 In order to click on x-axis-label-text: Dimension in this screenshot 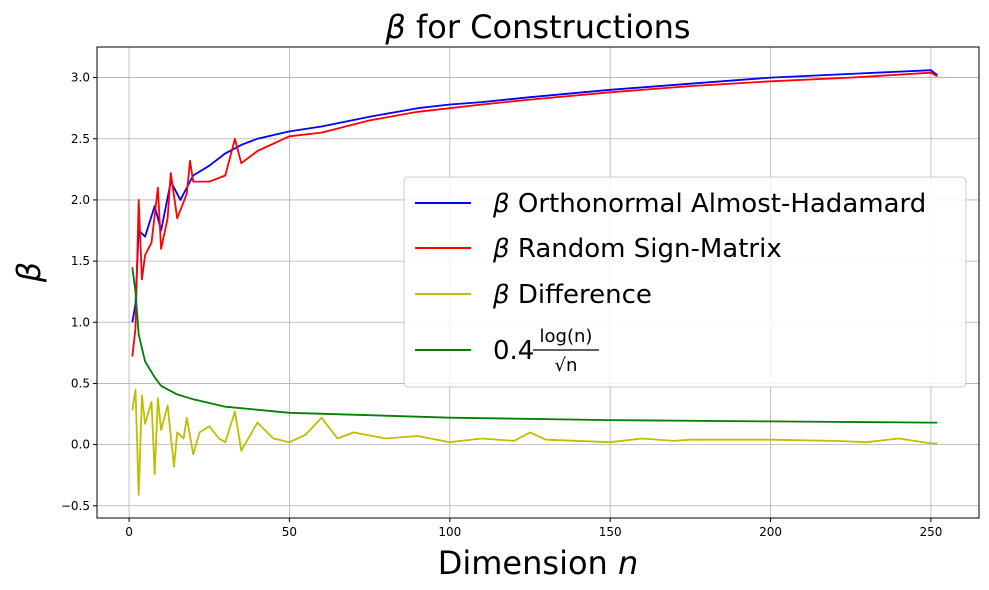, I will do `click(528, 563)`.